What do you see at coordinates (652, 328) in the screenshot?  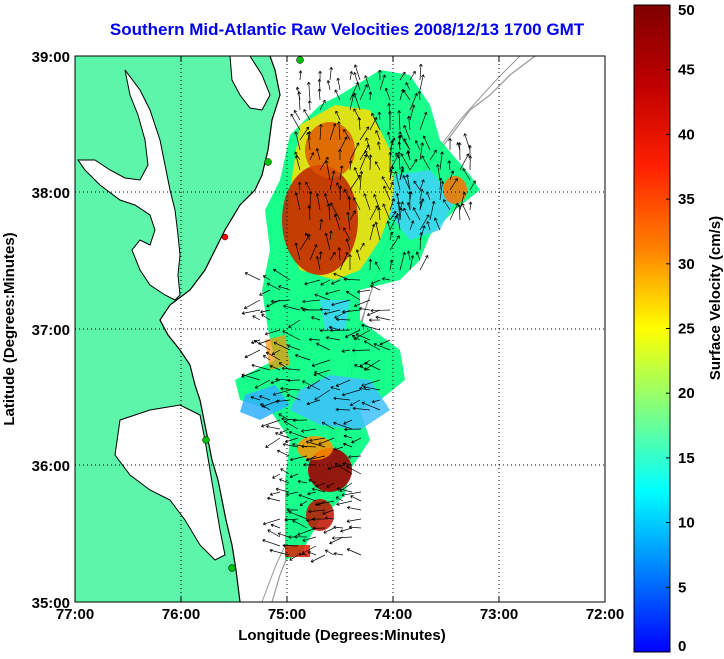 I see `colorbar` at bounding box center [652, 328].